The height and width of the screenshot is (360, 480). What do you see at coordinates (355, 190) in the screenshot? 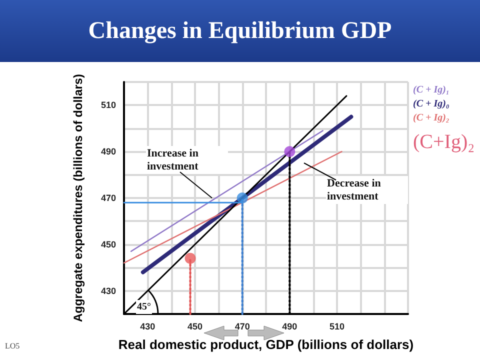
I see `annotation: Decrease in investment` at bounding box center [355, 190].